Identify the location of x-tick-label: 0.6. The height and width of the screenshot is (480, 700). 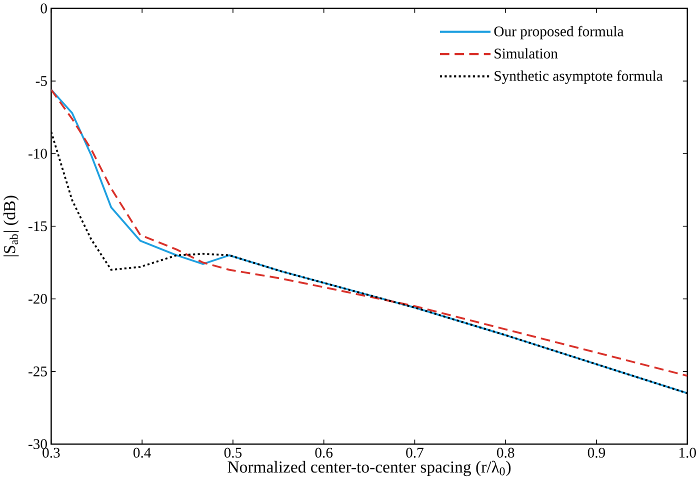
(324, 453).